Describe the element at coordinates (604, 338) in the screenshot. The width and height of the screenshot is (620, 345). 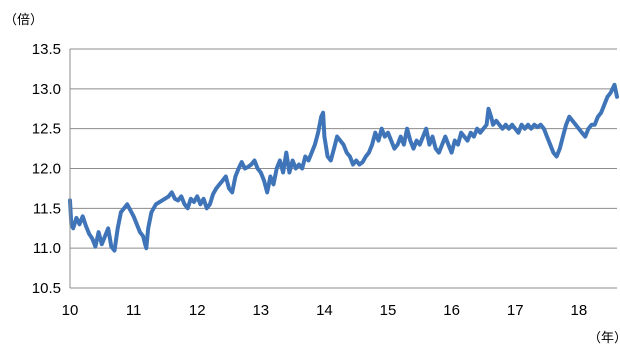
I see `x-axis-unit: （年）` at that location.